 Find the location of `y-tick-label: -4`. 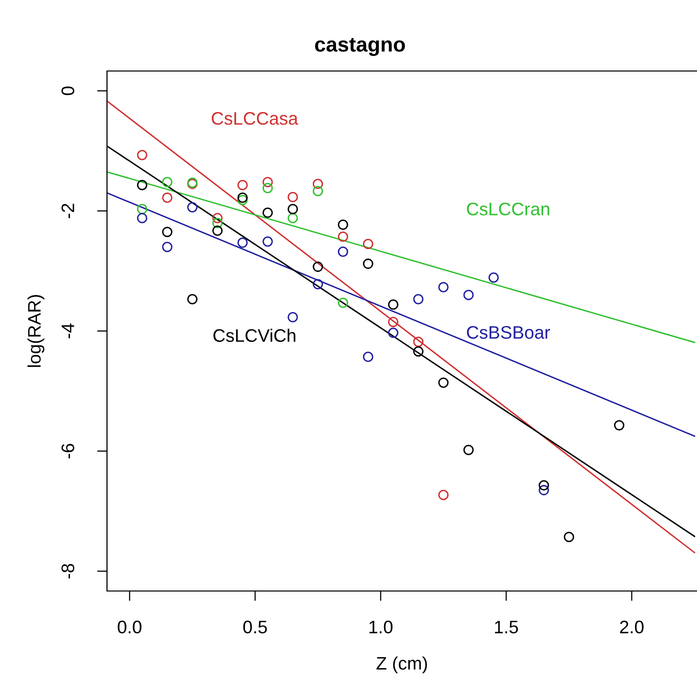

y-tick-label: -4 is located at coordinates (68, 331).